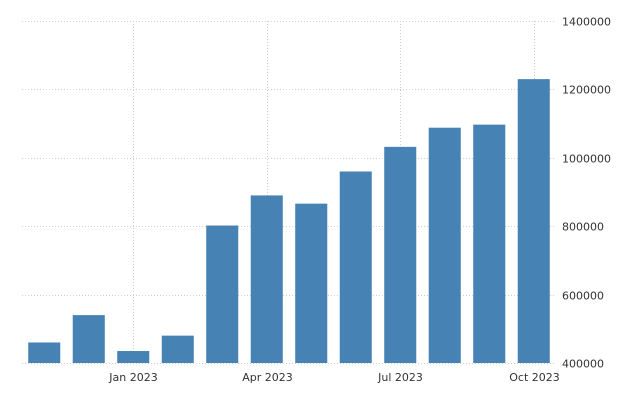 The width and height of the screenshot is (640, 400). What do you see at coordinates (586, 90) in the screenshot?
I see `y-tick-label: 1200000` at bounding box center [586, 90].